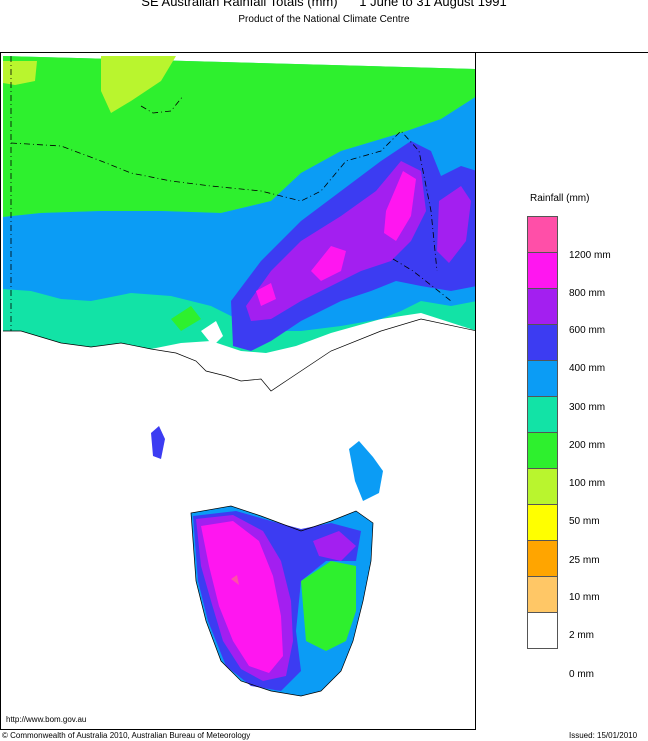 This screenshot has width=648, height=741. What do you see at coordinates (603, 735) in the screenshot?
I see `issued-date: Issued: 15/01/2010` at bounding box center [603, 735].